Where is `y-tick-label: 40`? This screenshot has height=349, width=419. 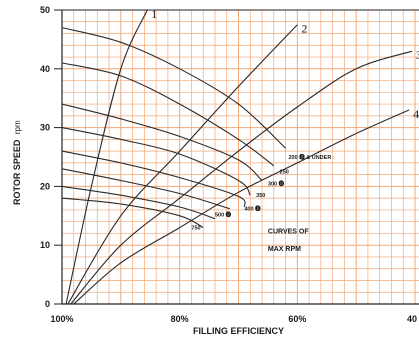
y-tick-label: 40 is located at coordinates (45, 69).